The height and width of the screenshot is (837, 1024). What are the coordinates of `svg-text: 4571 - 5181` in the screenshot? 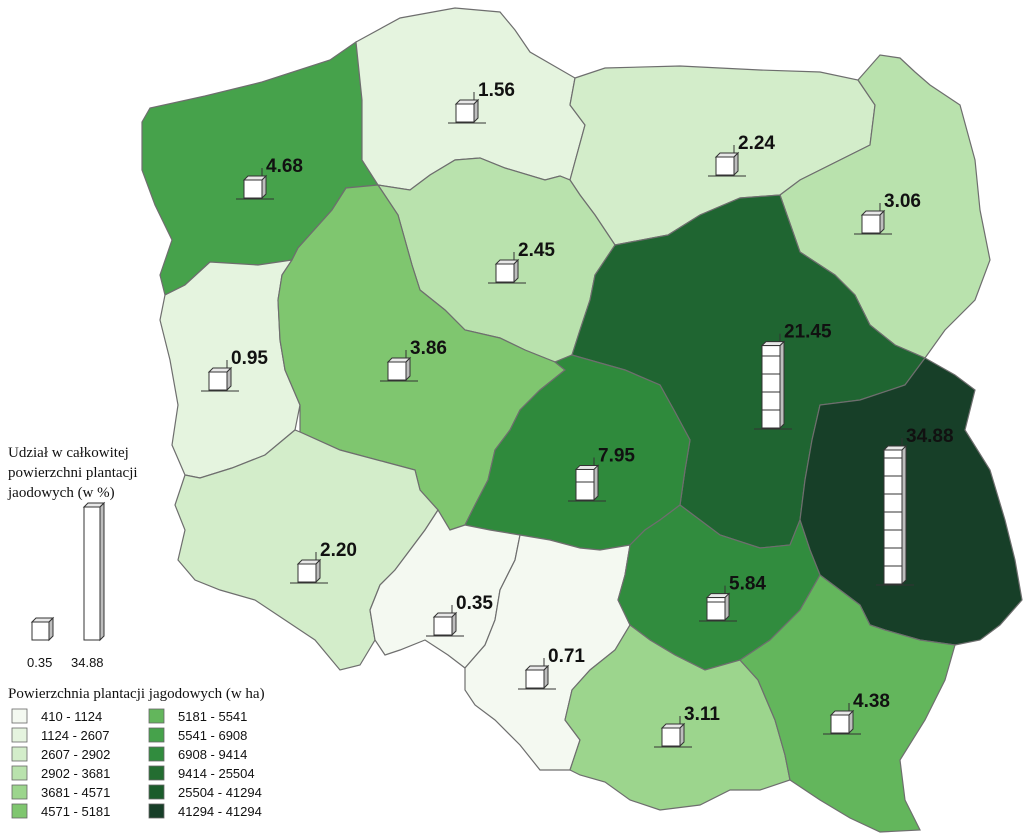 It's located at (75, 811).